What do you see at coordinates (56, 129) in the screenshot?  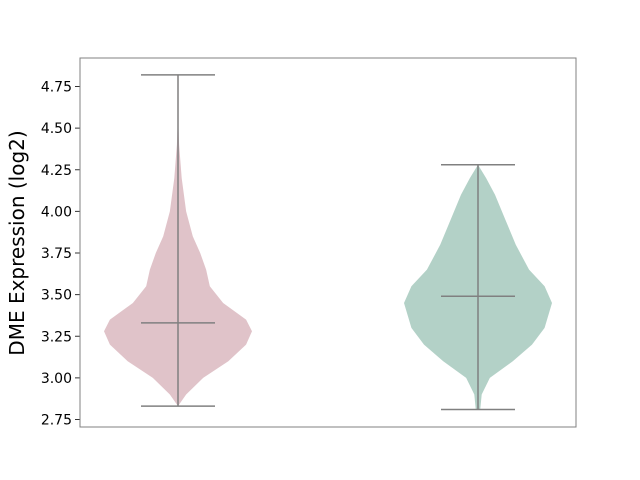 I see `y-tick-label: 4.50` at bounding box center [56, 129].